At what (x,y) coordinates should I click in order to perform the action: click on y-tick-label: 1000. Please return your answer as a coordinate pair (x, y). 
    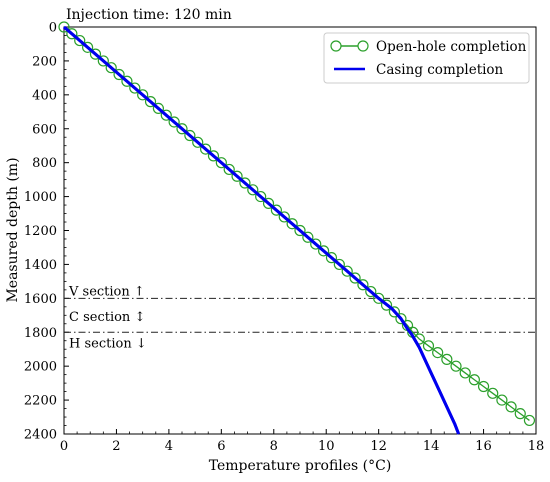
    Looking at the image, I should click on (40, 197).